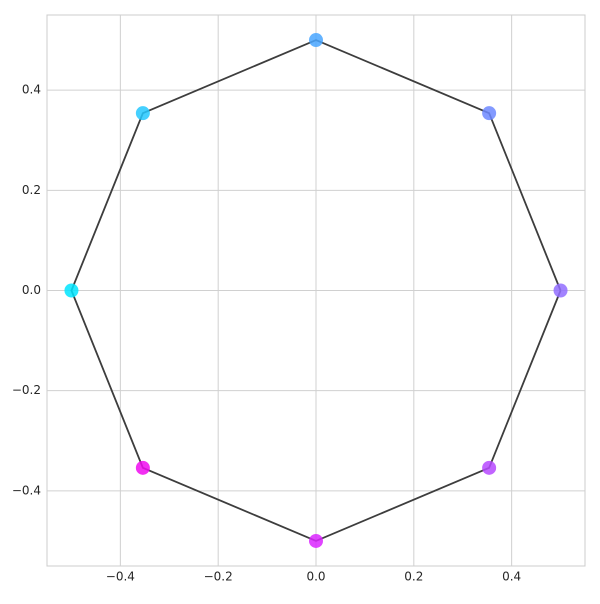  Describe the element at coordinates (120, 577) in the screenshot. I see `x-tick-label: −0.4` at that location.